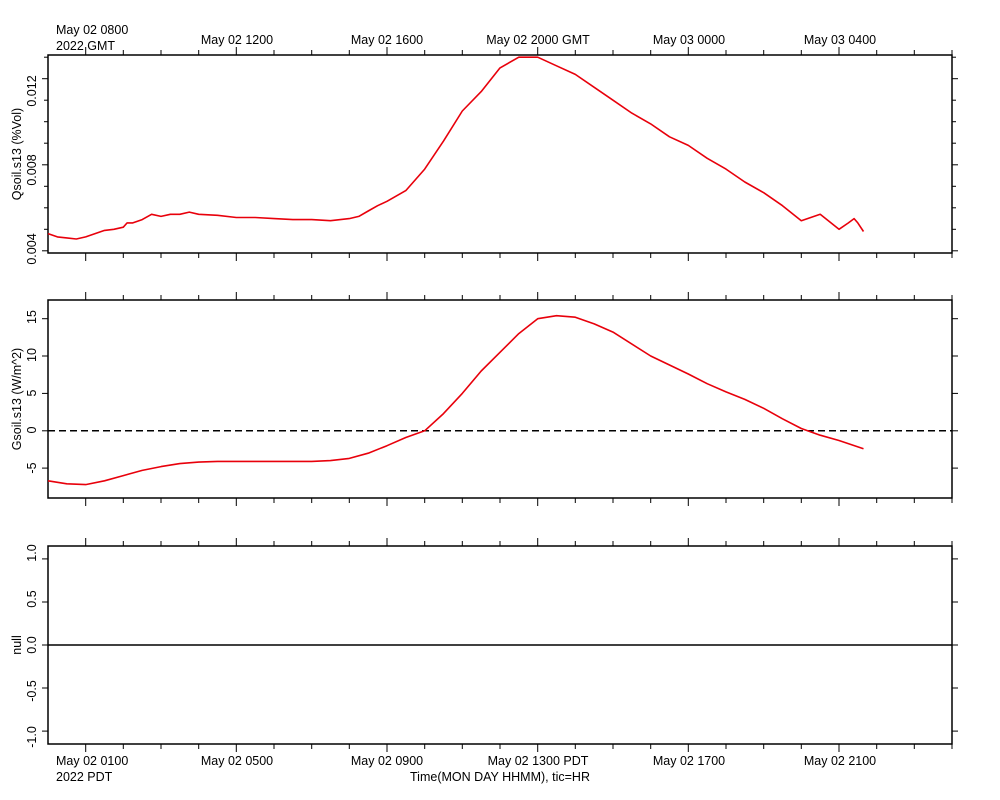 Image resolution: width=1000 pixels, height=800 pixels. What do you see at coordinates (17, 399) in the screenshot?
I see `panel-gsoil-ylabel: Gsoil.s13 (W/m^2)` at bounding box center [17, 399].